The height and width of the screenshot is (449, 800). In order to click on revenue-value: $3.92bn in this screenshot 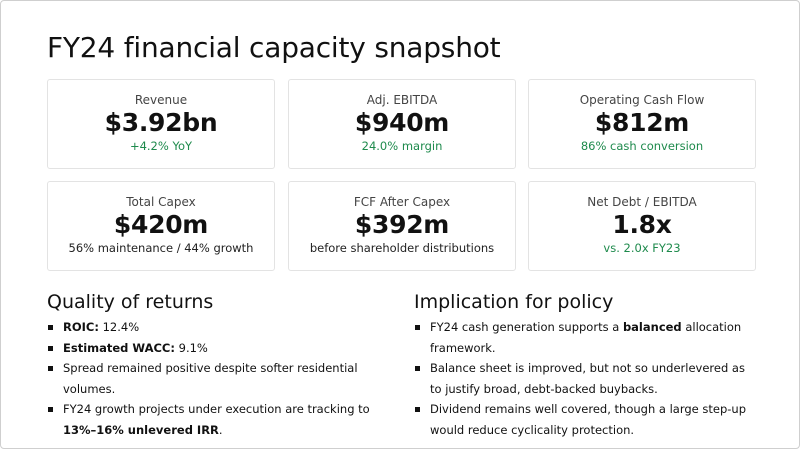, I will do `click(161, 122)`.